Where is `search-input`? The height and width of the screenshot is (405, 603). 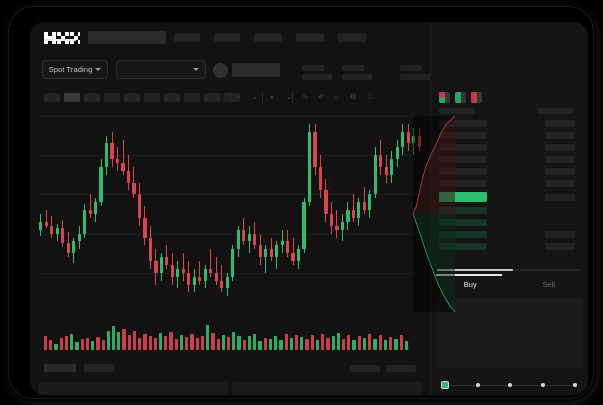
search-input is located at coordinates (127, 37).